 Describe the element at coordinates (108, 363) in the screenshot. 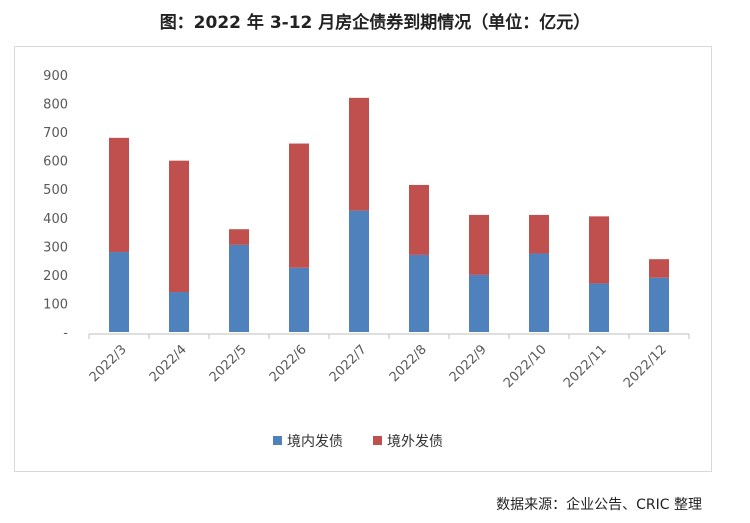

I see `x-tick-label: 2022/3` at that location.